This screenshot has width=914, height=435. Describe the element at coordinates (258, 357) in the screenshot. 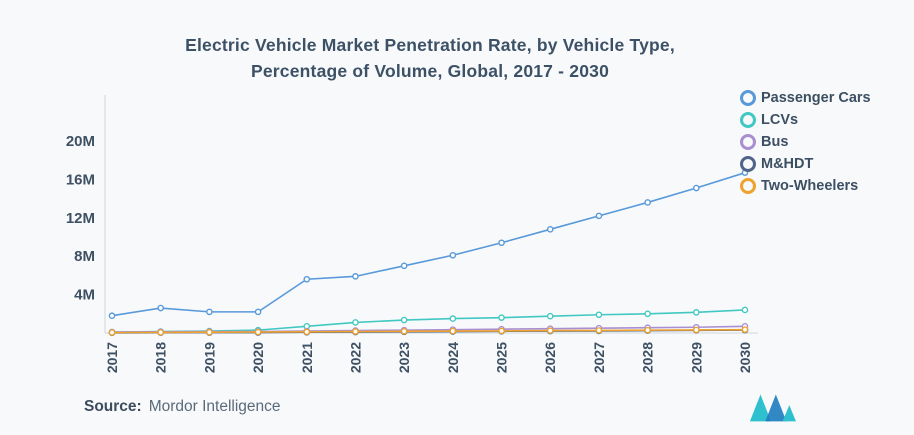

I see `x-tick-2020: 2020` at that location.